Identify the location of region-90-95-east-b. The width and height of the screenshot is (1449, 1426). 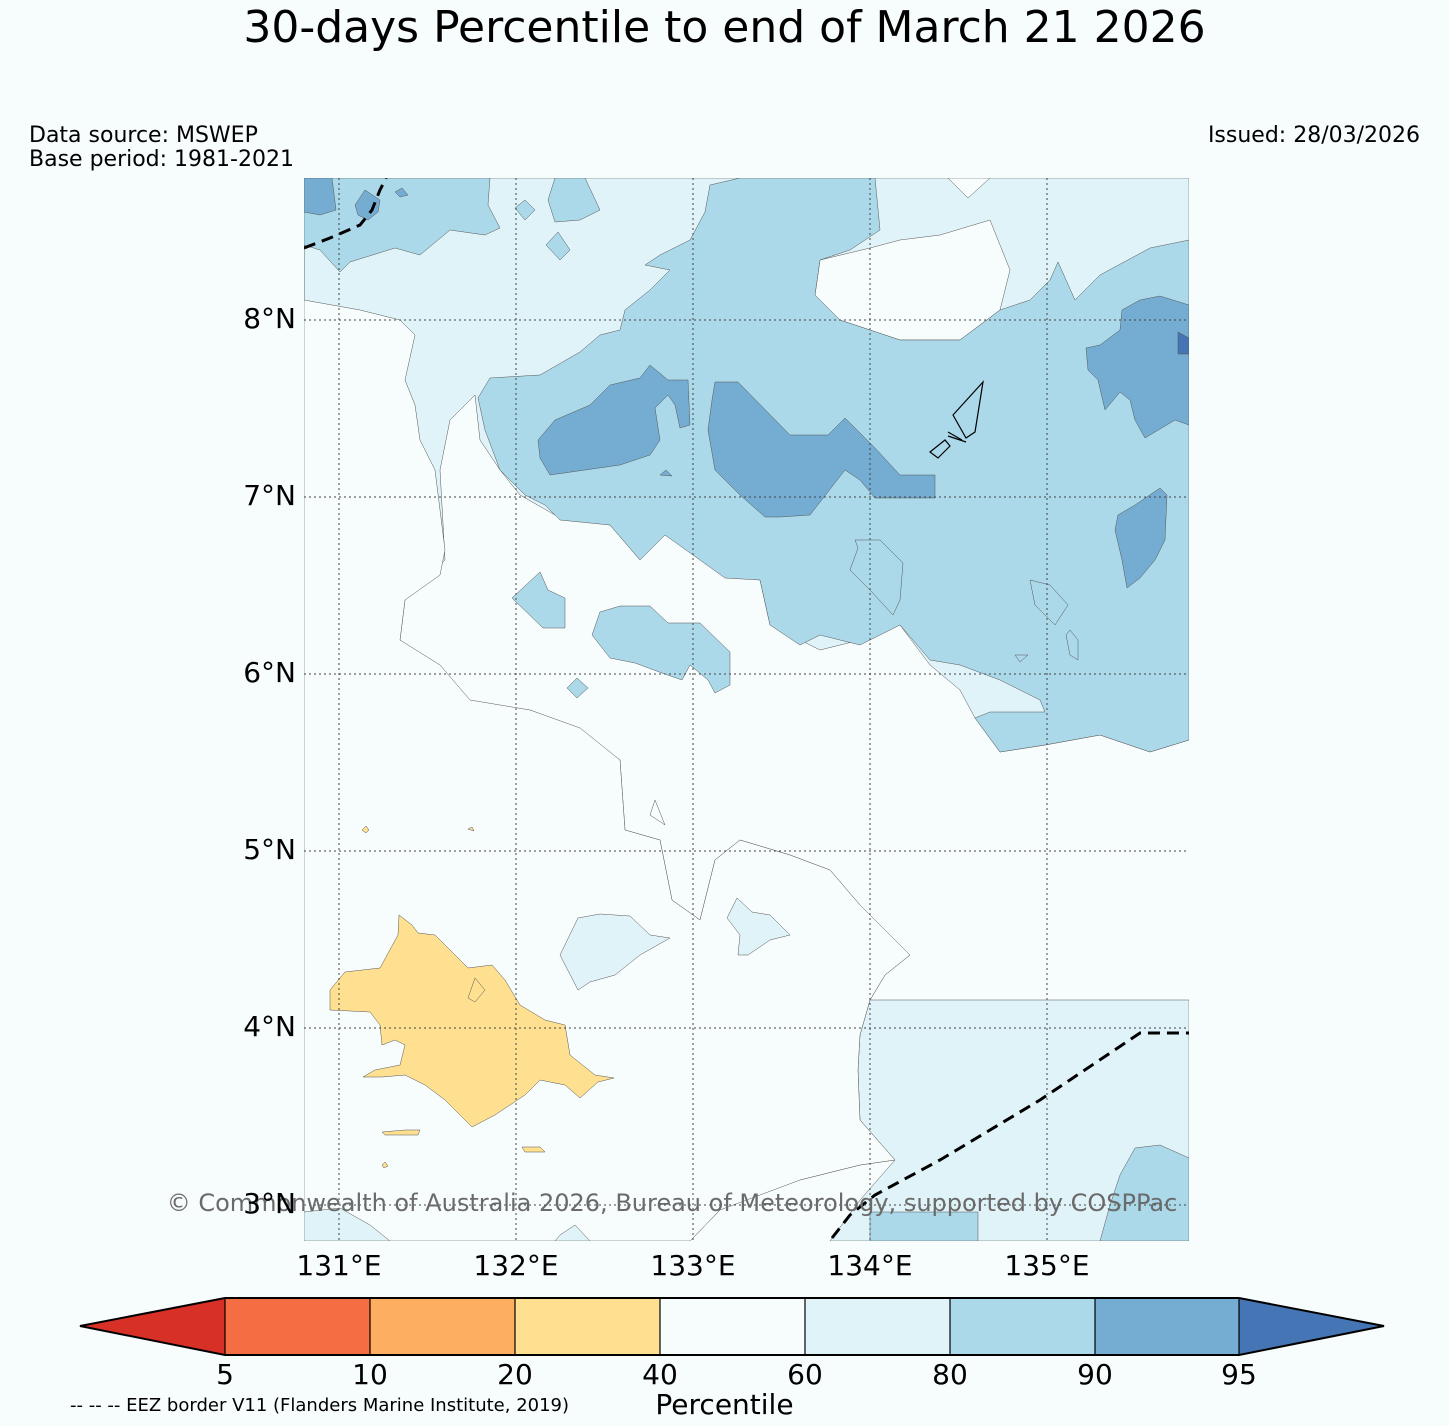
(1141, 538).